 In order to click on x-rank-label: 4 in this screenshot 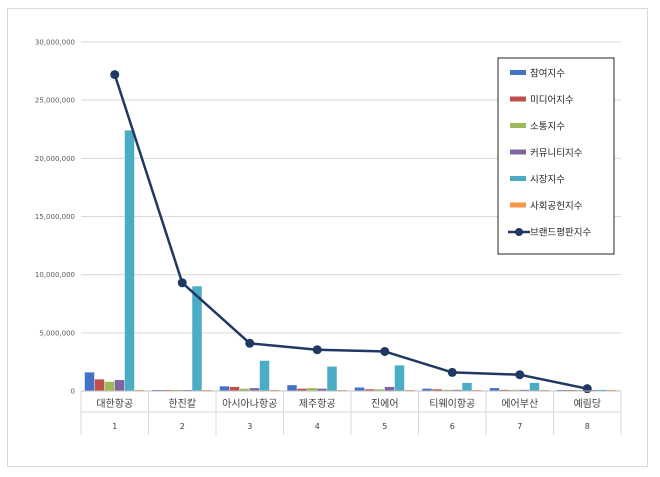, I will do `click(317, 426)`.